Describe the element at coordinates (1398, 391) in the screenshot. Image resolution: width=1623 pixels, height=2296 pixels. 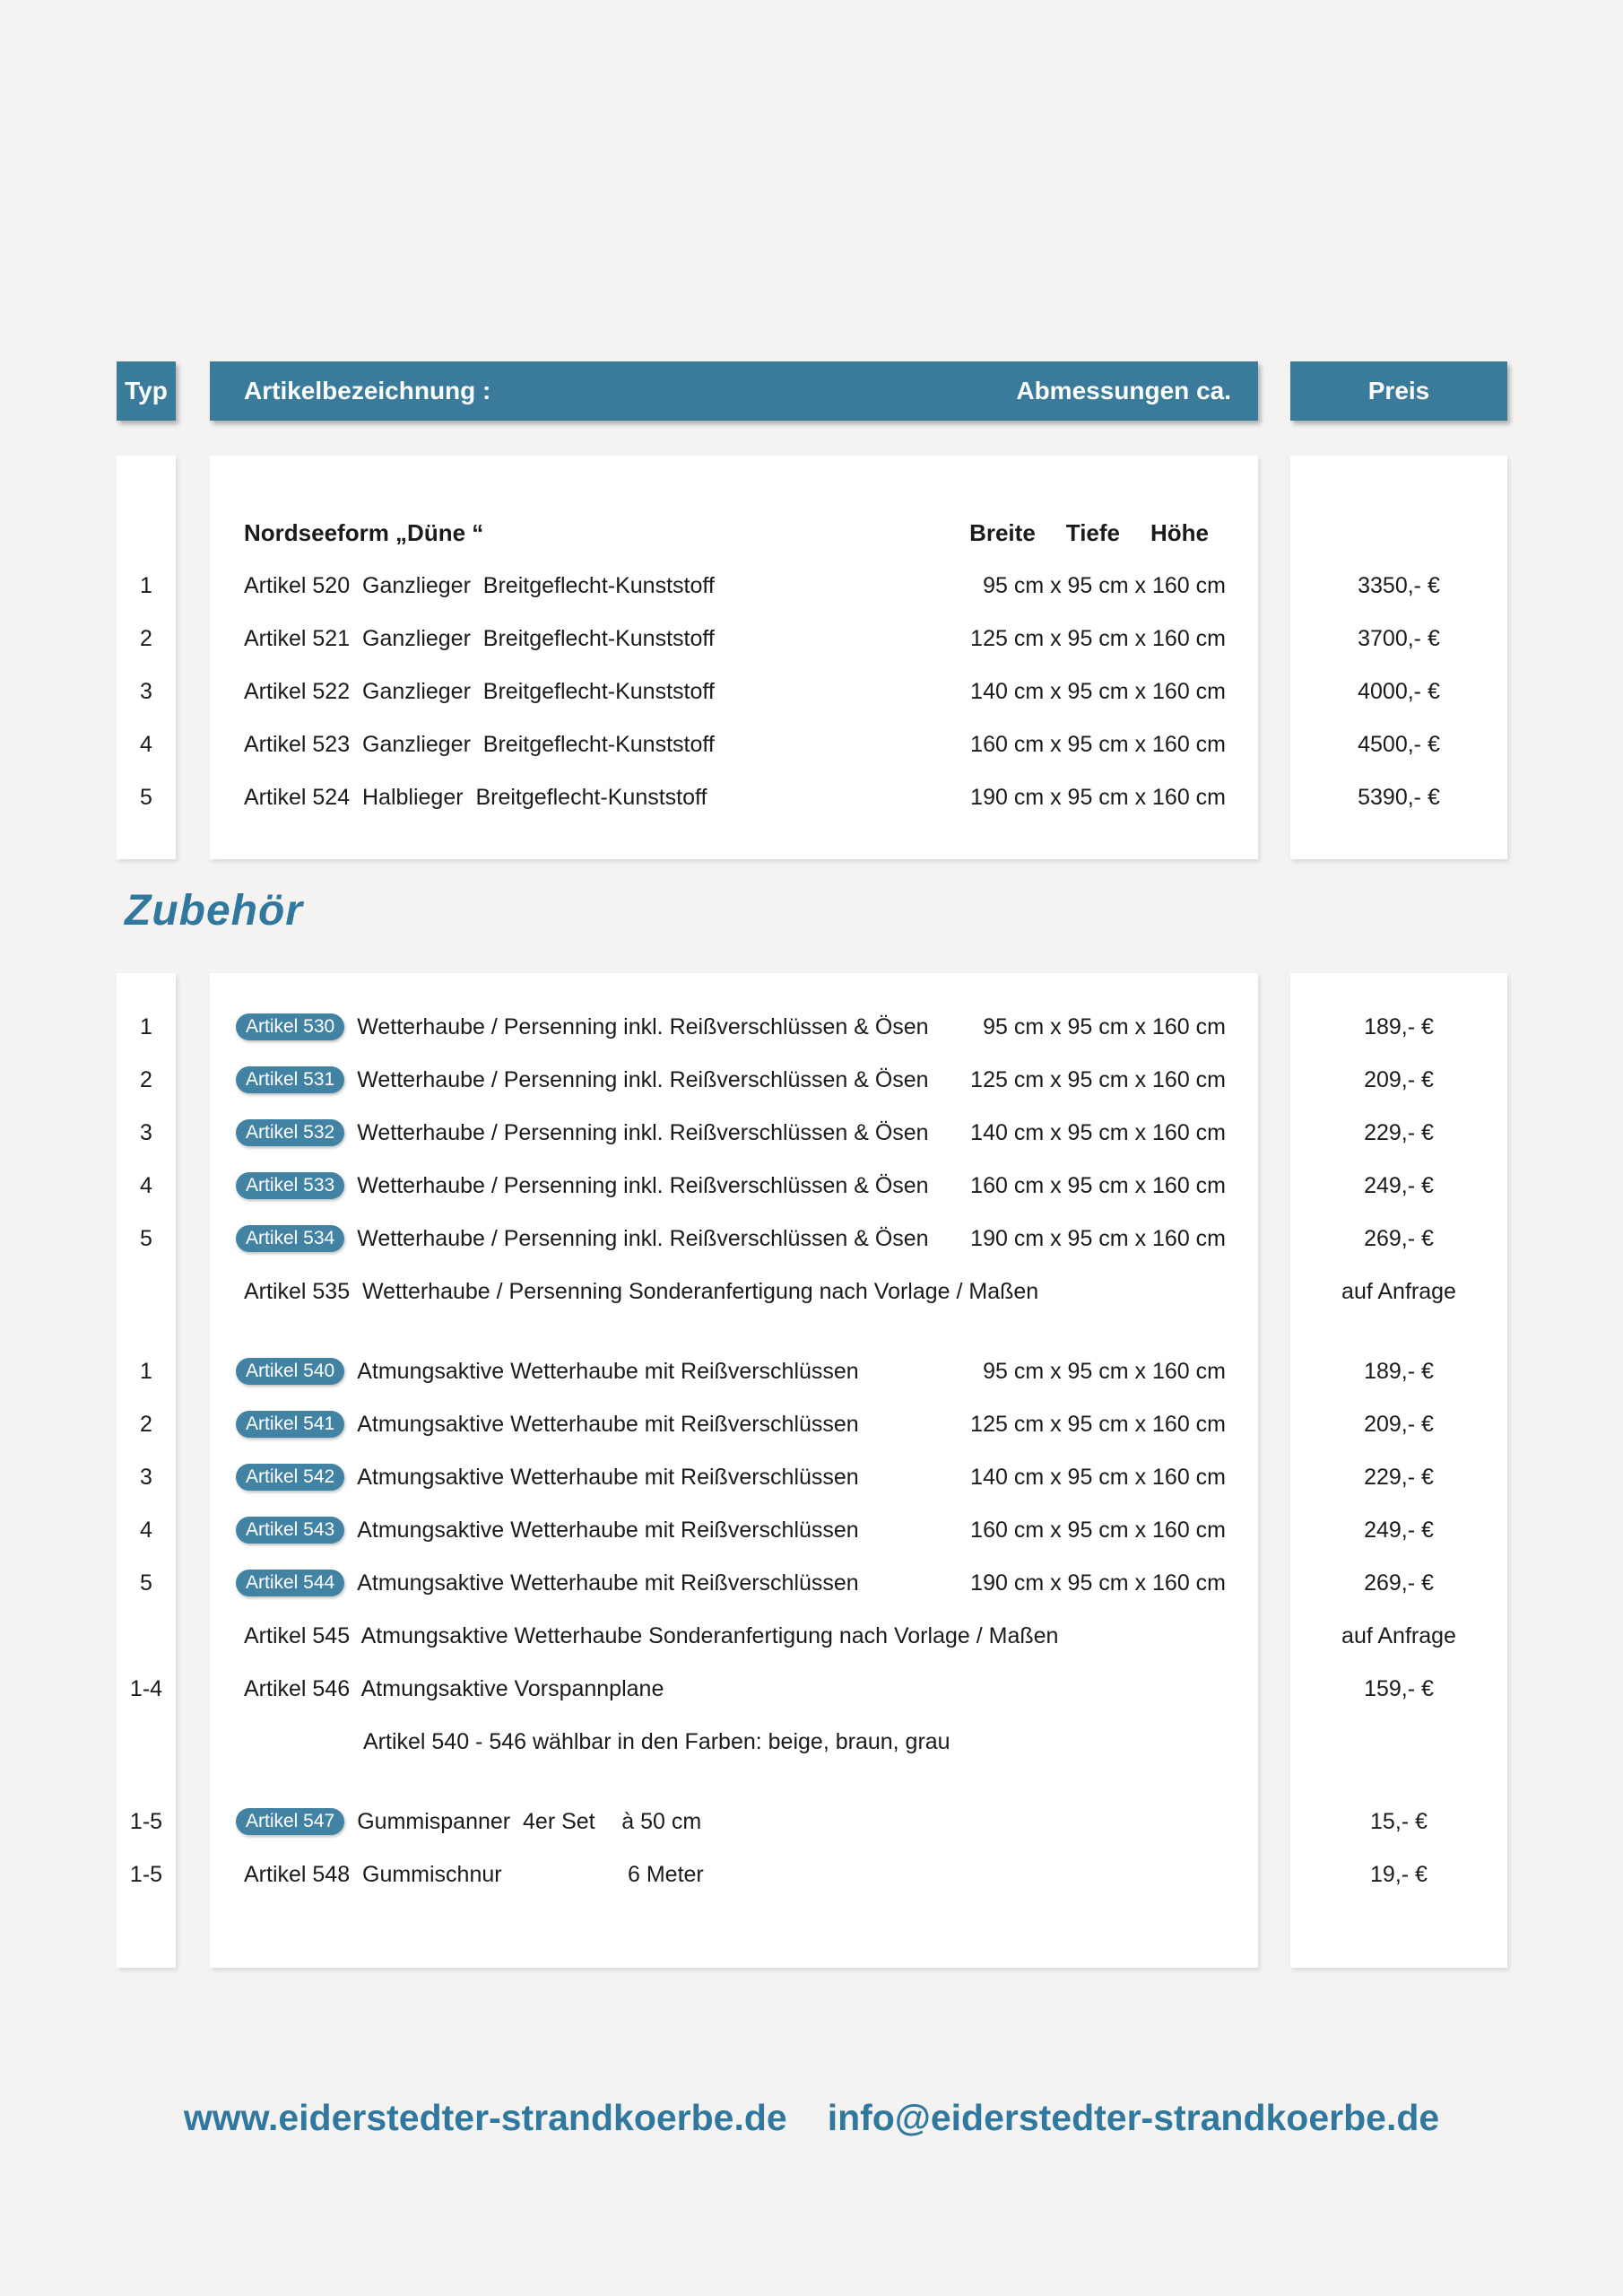
I see `header-preis: Preis` at that location.